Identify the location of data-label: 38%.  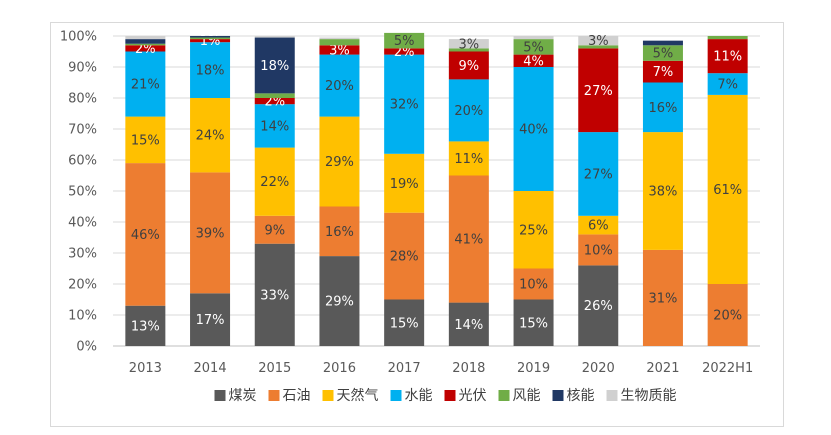
(662, 192).